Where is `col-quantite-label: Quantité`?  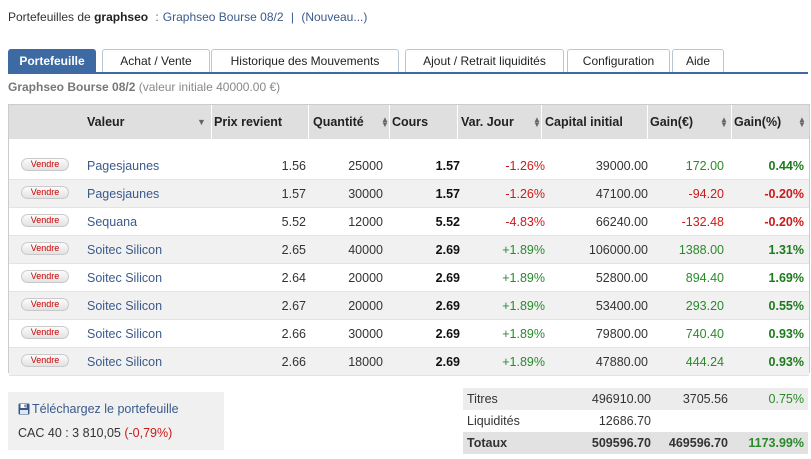
col-quantite-label: Quantité is located at coordinates (338, 122).